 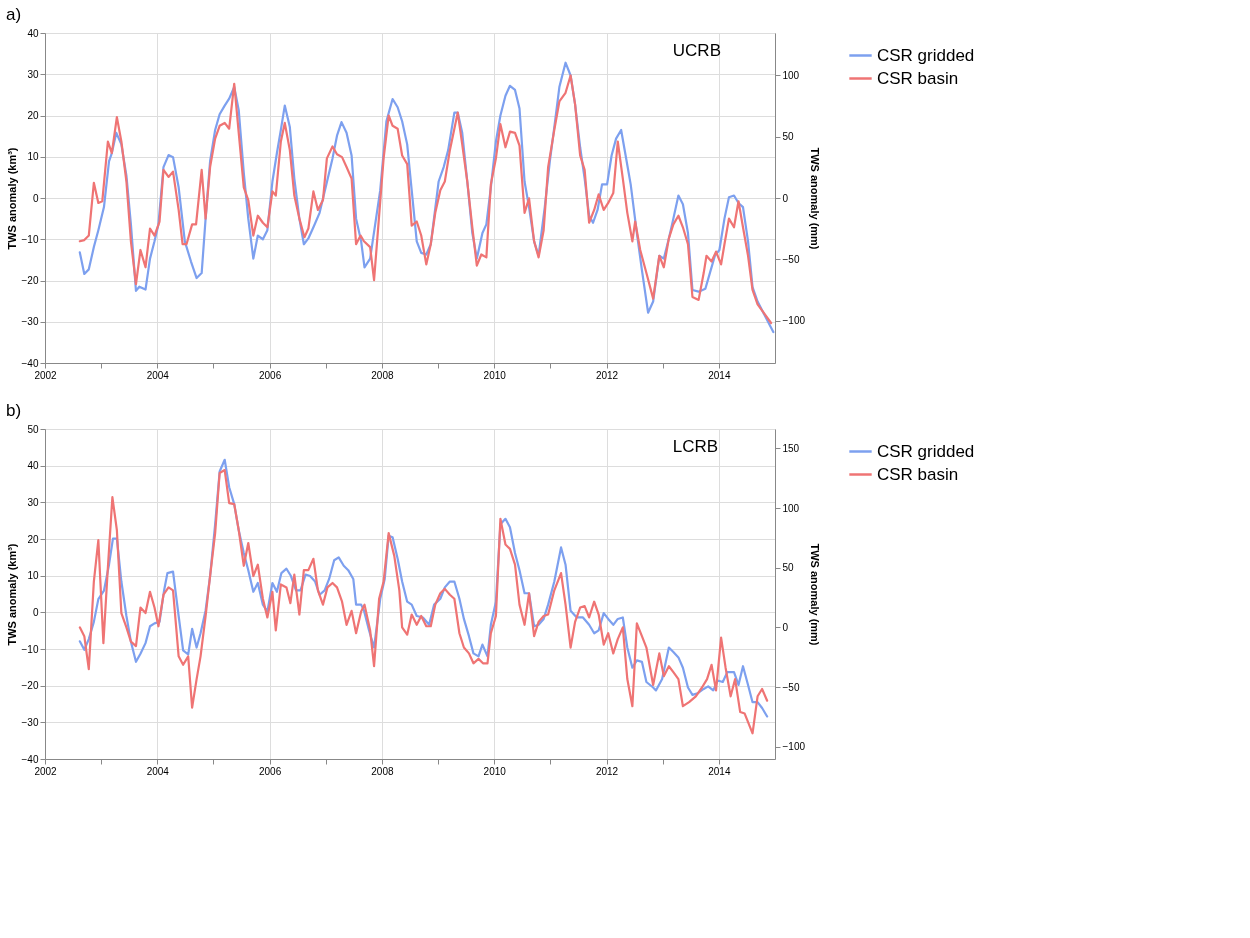 What do you see at coordinates (14, 14) in the screenshot?
I see `chart-title: a)` at bounding box center [14, 14].